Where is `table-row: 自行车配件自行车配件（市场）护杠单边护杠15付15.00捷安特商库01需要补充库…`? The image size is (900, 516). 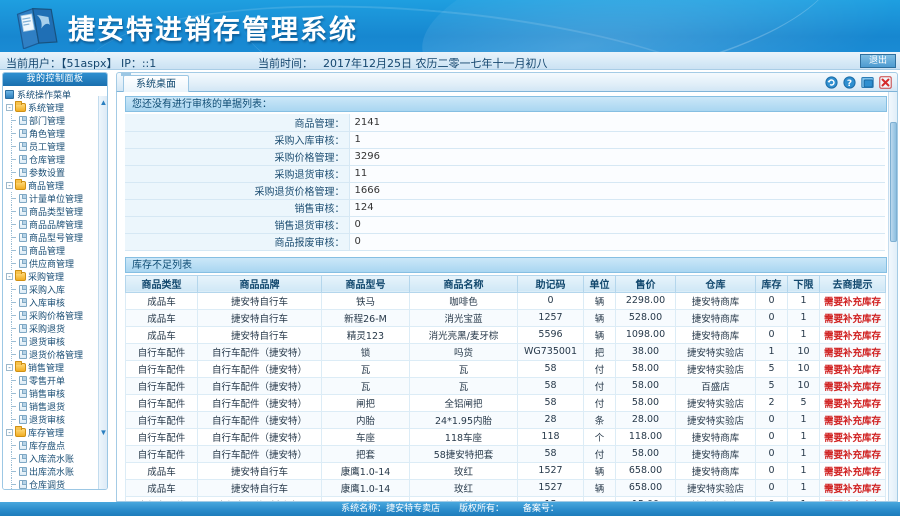
table-row: 自行车配件自行车配件（市场）护杠单边护杠15付15.00捷安特商库01需要补充库… is located at coordinates (505, 498).